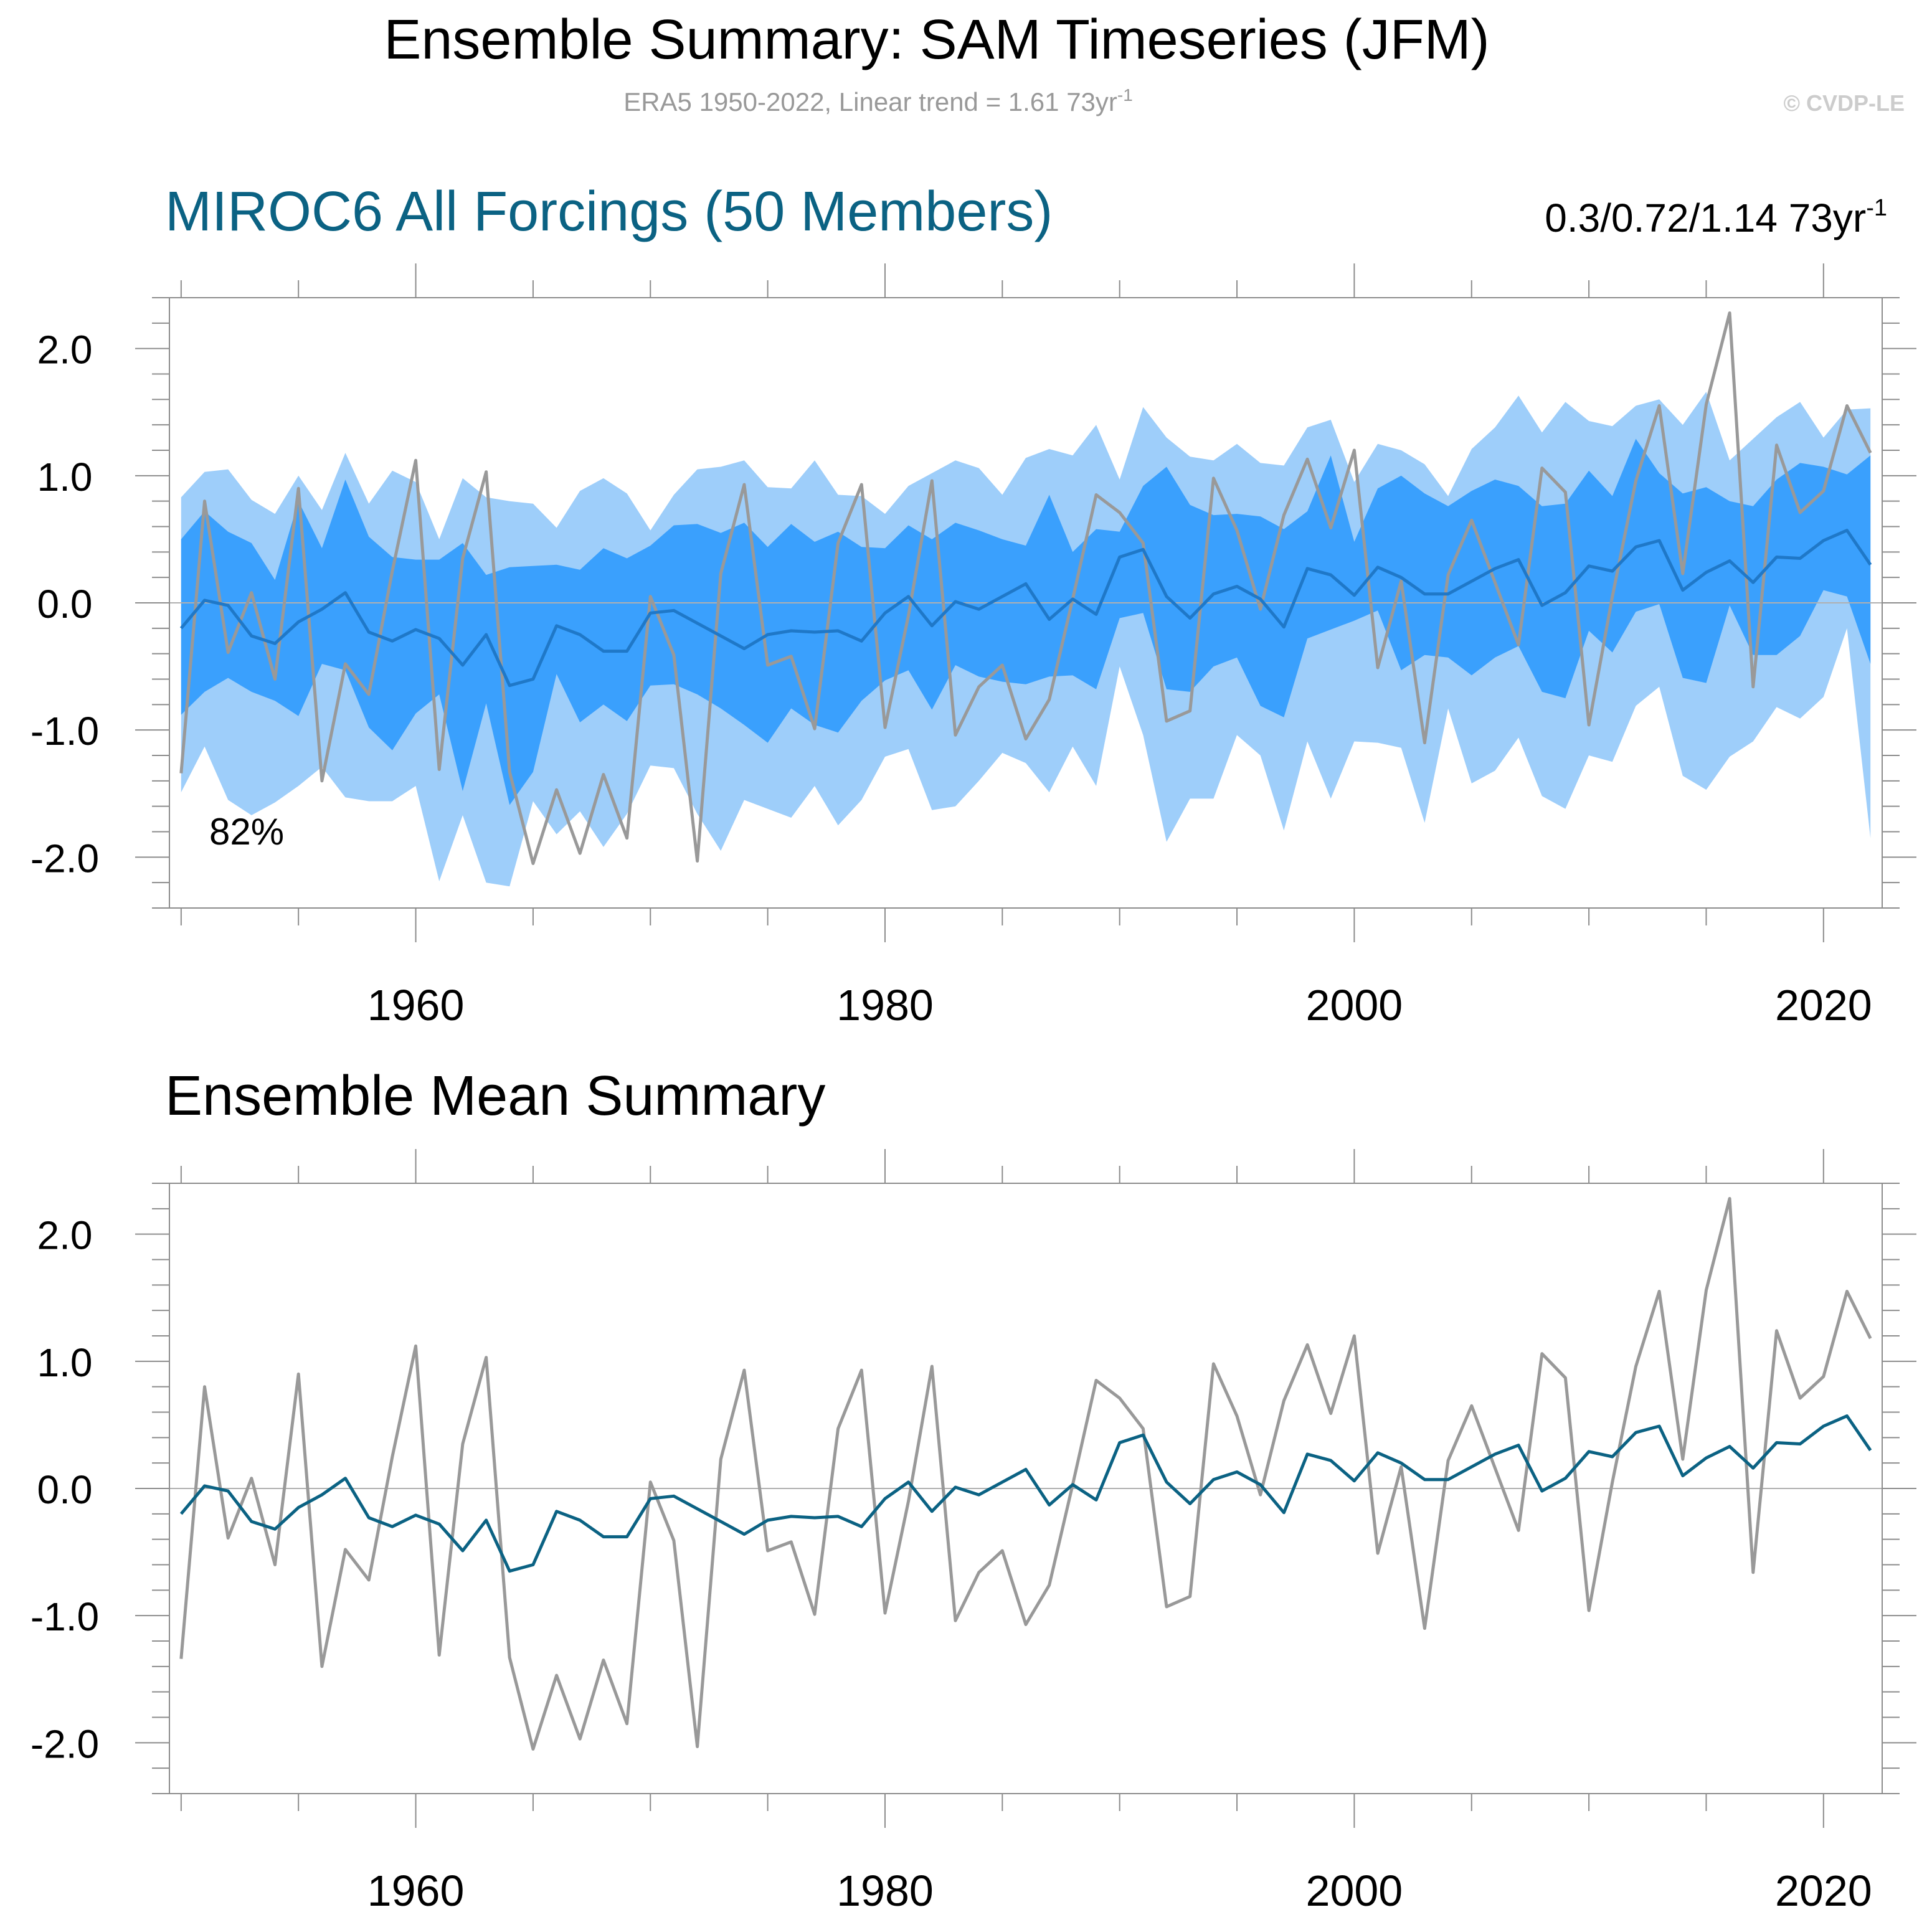  Describe the element at coordinates (1355, 1005) in the screenshot. I see `top-xtick-label: 2000` at that location.